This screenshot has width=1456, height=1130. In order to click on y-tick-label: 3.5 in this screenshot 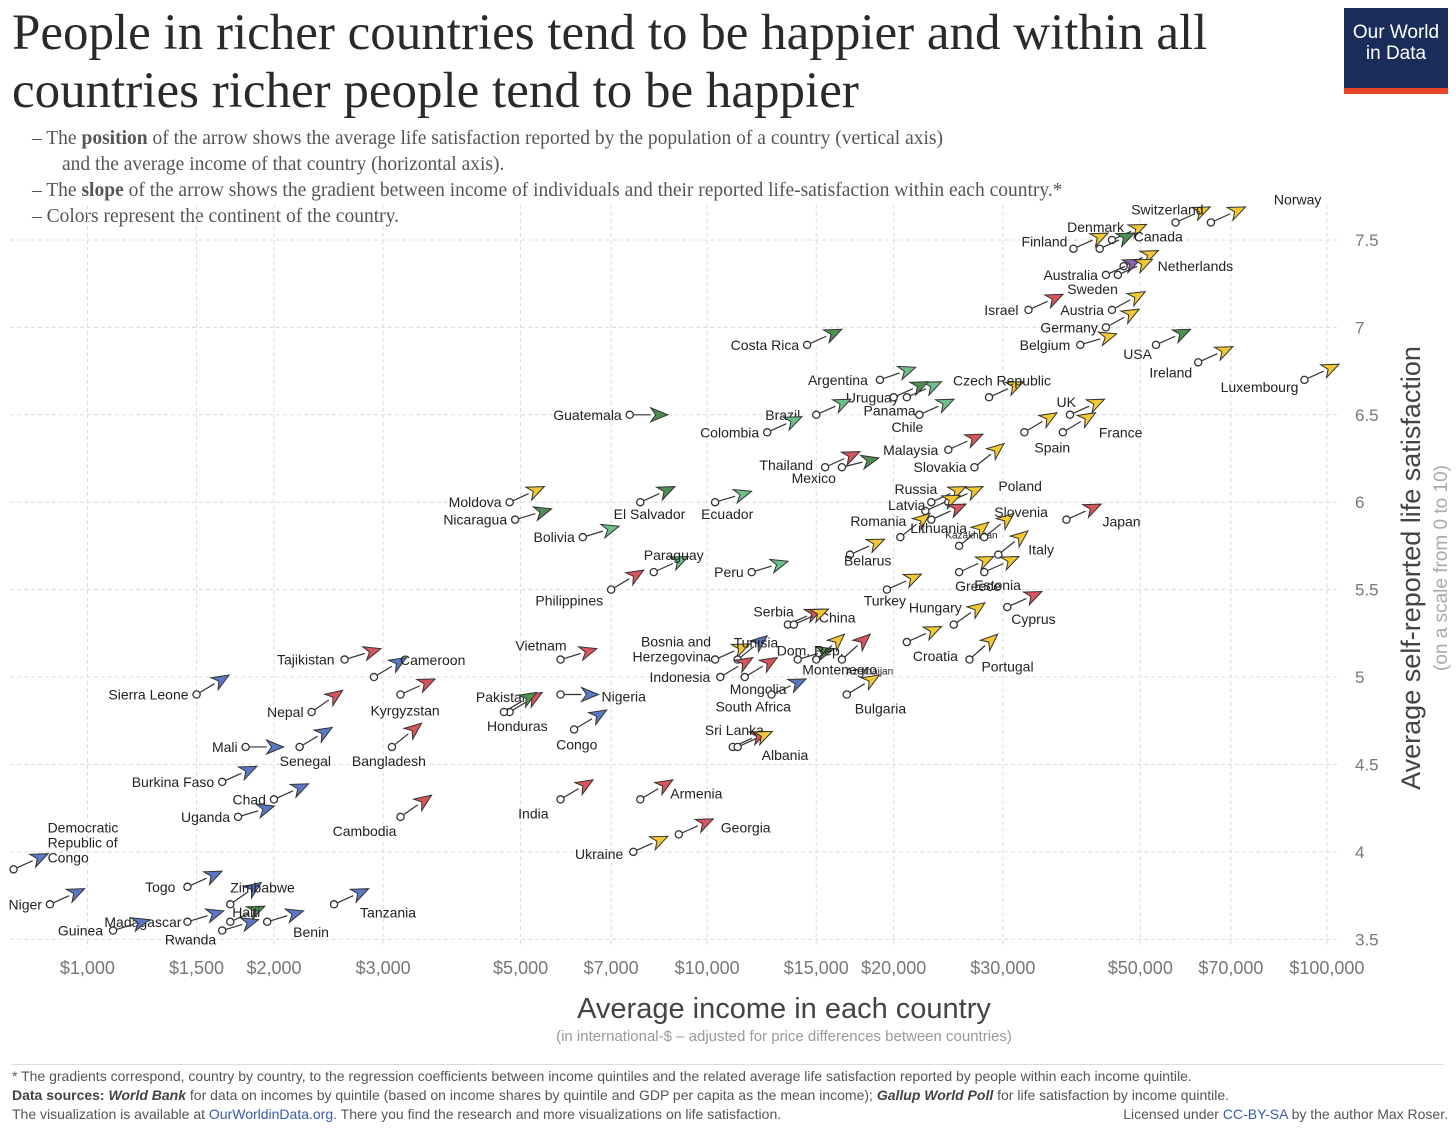, I will do `click(1367, 939)`.